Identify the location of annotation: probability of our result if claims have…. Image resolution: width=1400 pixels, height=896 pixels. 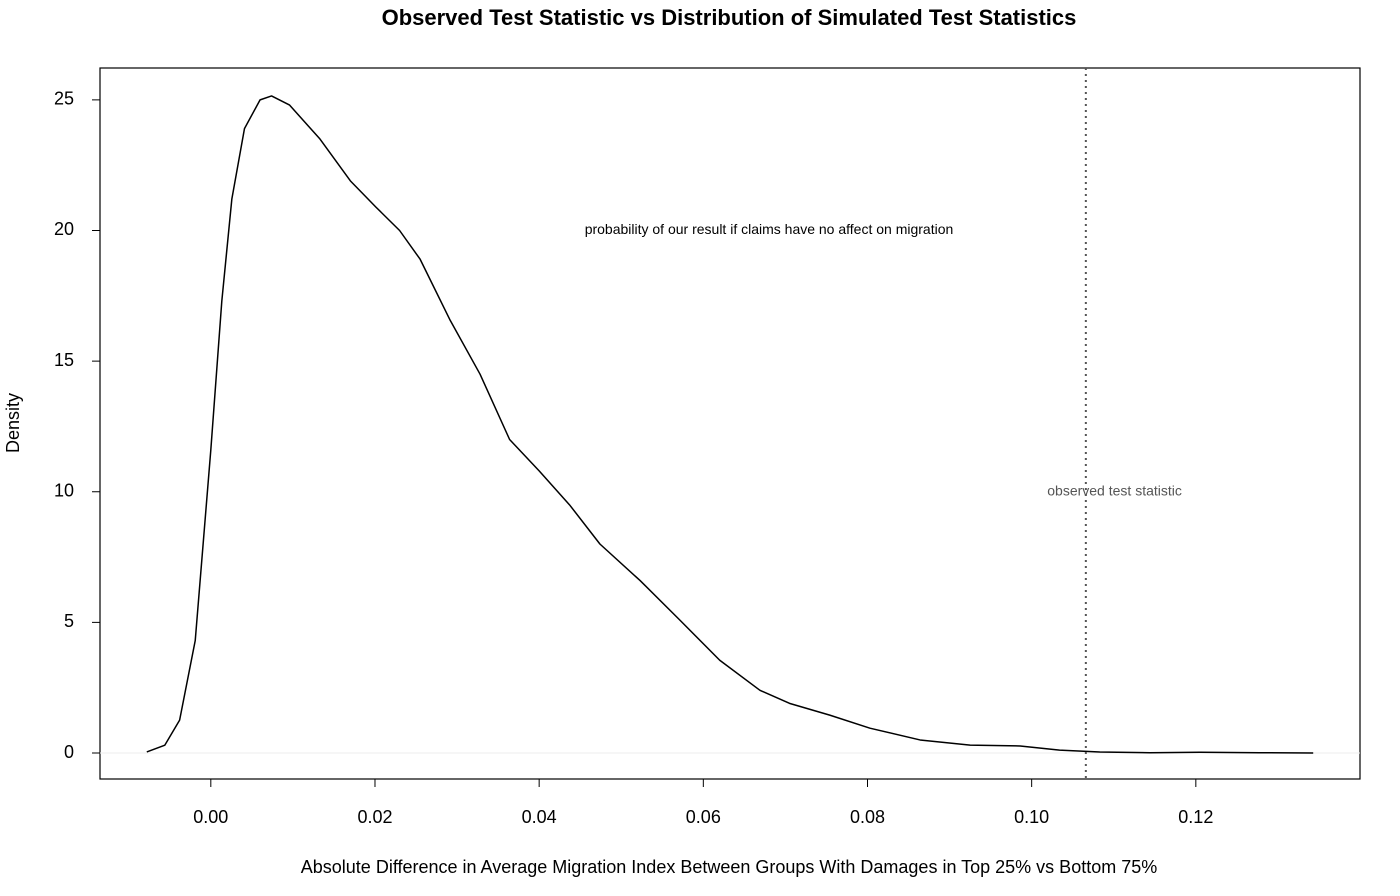
(769, 229).